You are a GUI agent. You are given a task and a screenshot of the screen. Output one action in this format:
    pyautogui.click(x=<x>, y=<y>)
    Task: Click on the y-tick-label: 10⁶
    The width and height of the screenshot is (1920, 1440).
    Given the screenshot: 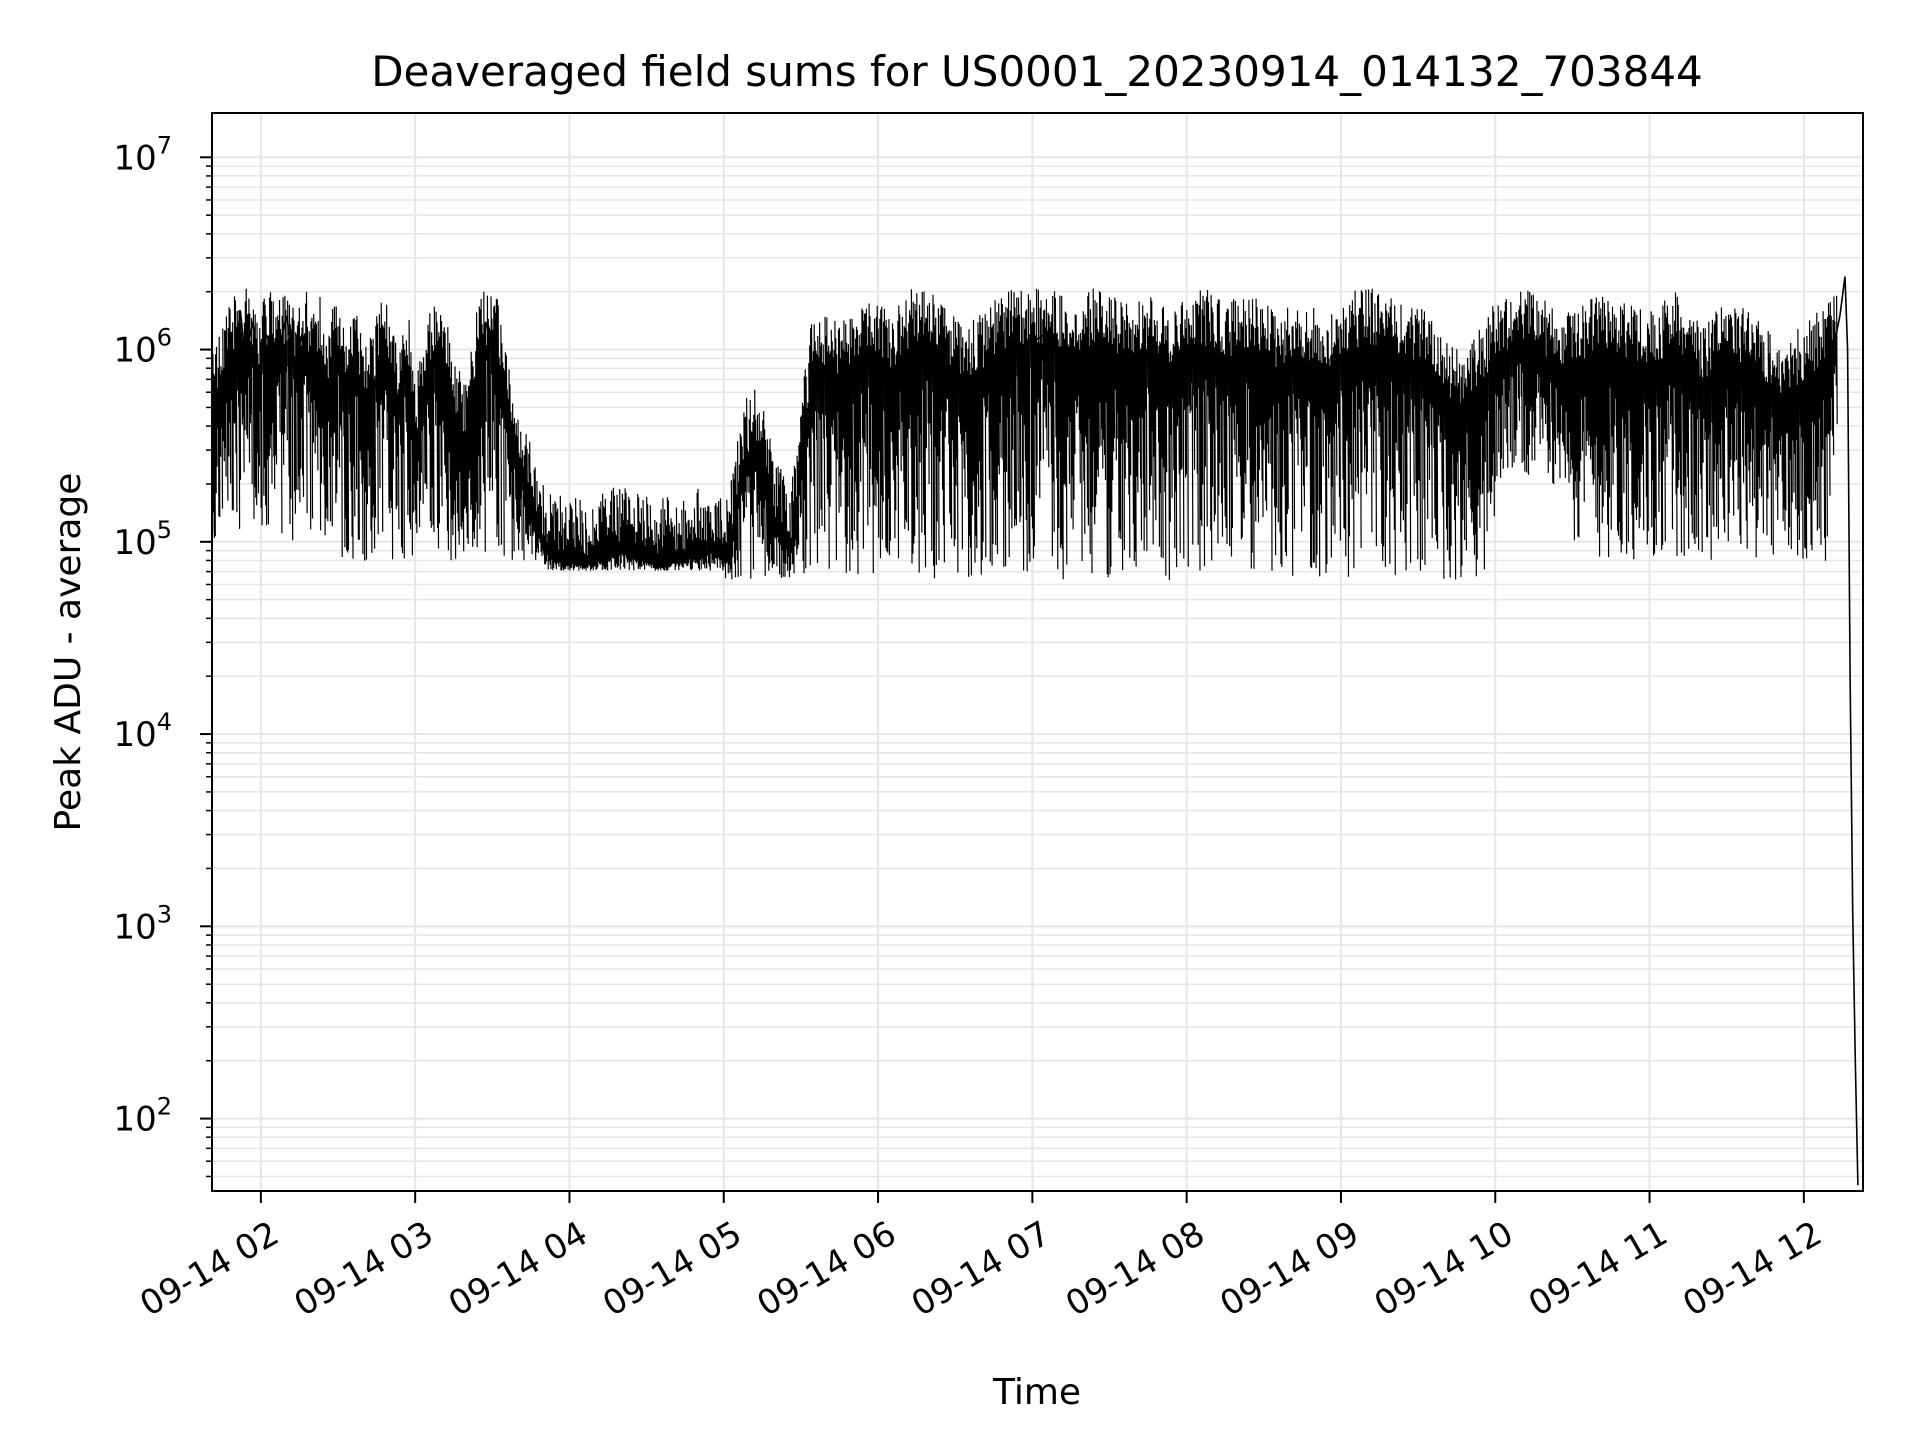 What is the action you would take?
    pyautogui.click(x=142, y=347)
    